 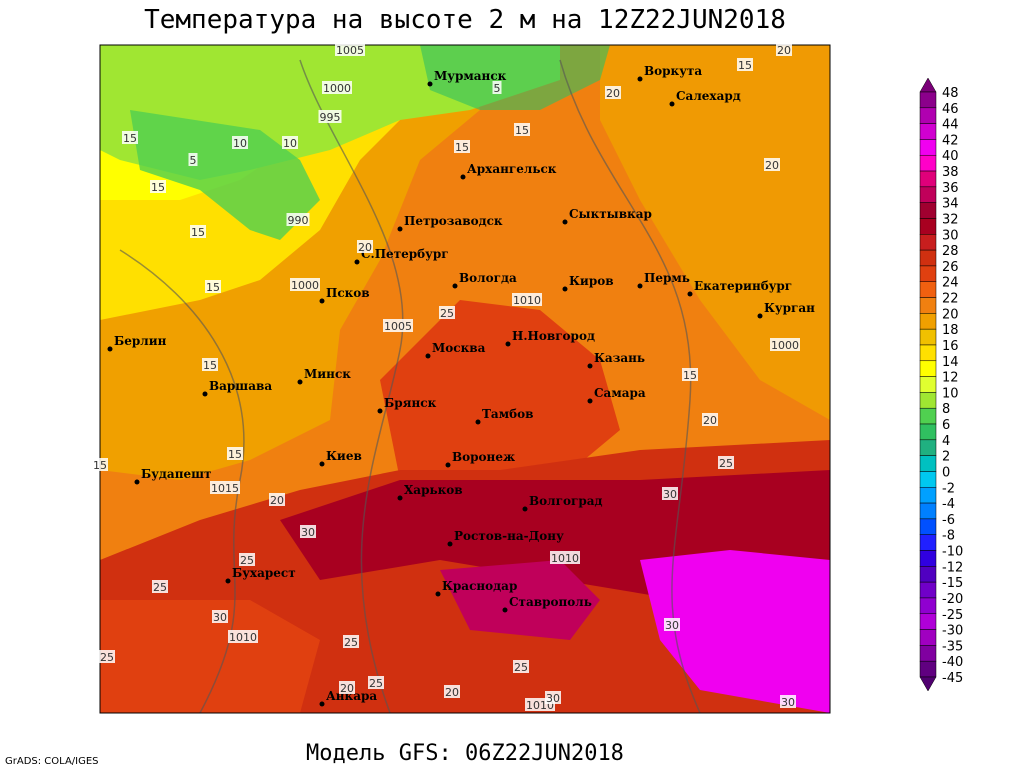 What do you see at coordinates (667, 278) in the screenshot?
I see `city-label: Пермь` at bounding box center [667, 278].